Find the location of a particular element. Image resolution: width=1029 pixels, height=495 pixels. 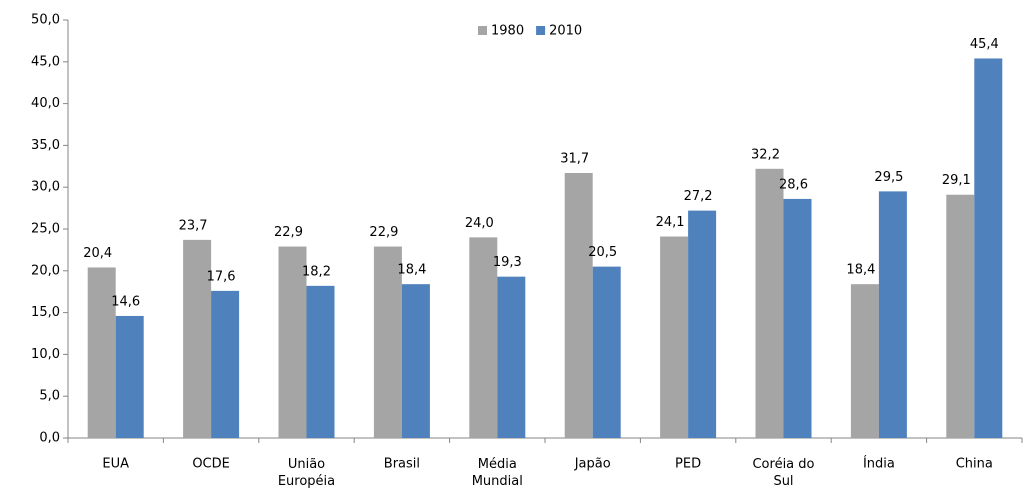

data-label: 24,1 is located at coordinates (670, 222).